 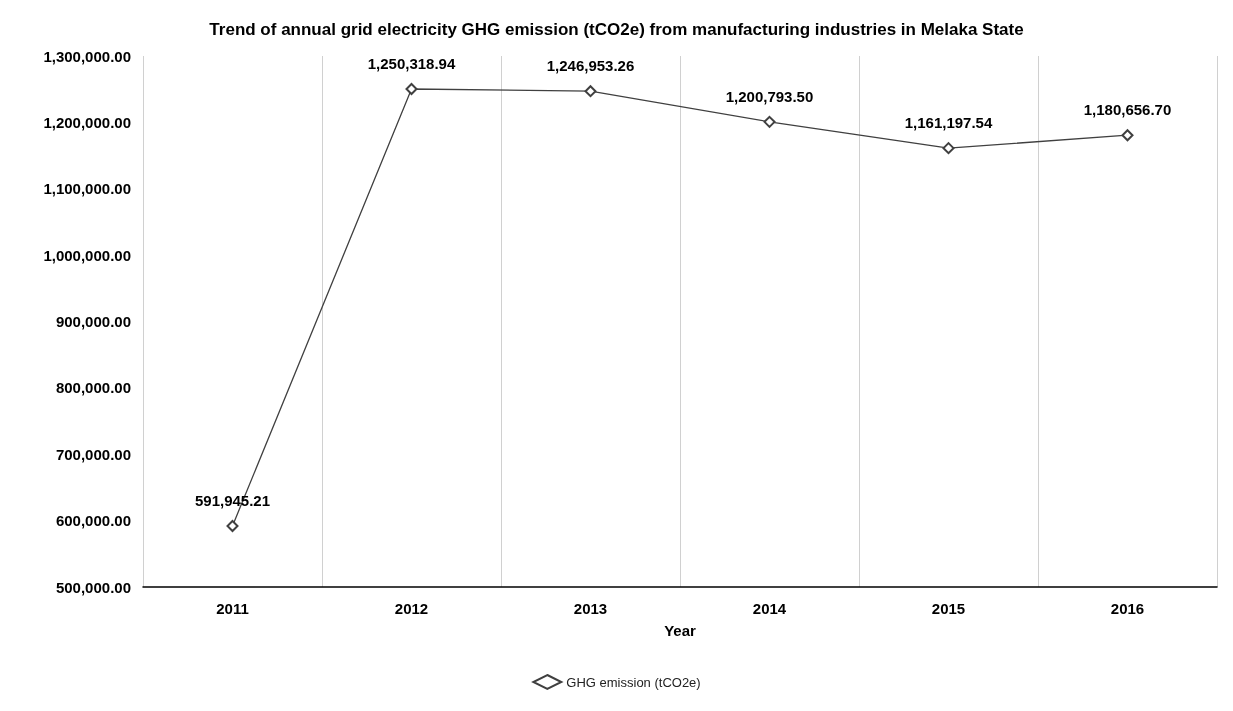 What do you see at coordinates (769, 96) in the screenshot?
I see `data-label: 1,200,793.50` at bounding box center [769, 96].